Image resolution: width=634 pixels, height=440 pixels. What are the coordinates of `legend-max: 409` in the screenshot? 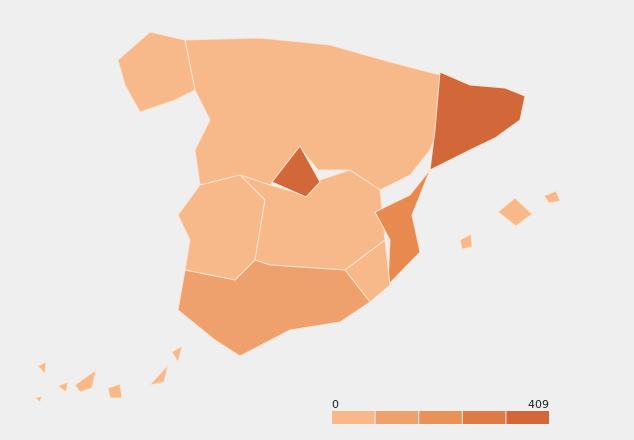 It's located at (538, 404).